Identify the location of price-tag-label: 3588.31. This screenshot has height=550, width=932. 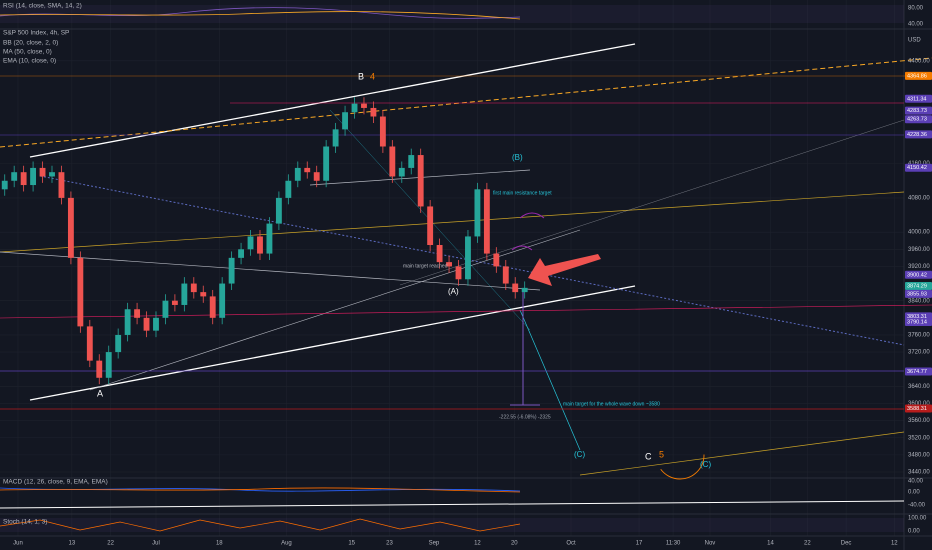
(917, 409).